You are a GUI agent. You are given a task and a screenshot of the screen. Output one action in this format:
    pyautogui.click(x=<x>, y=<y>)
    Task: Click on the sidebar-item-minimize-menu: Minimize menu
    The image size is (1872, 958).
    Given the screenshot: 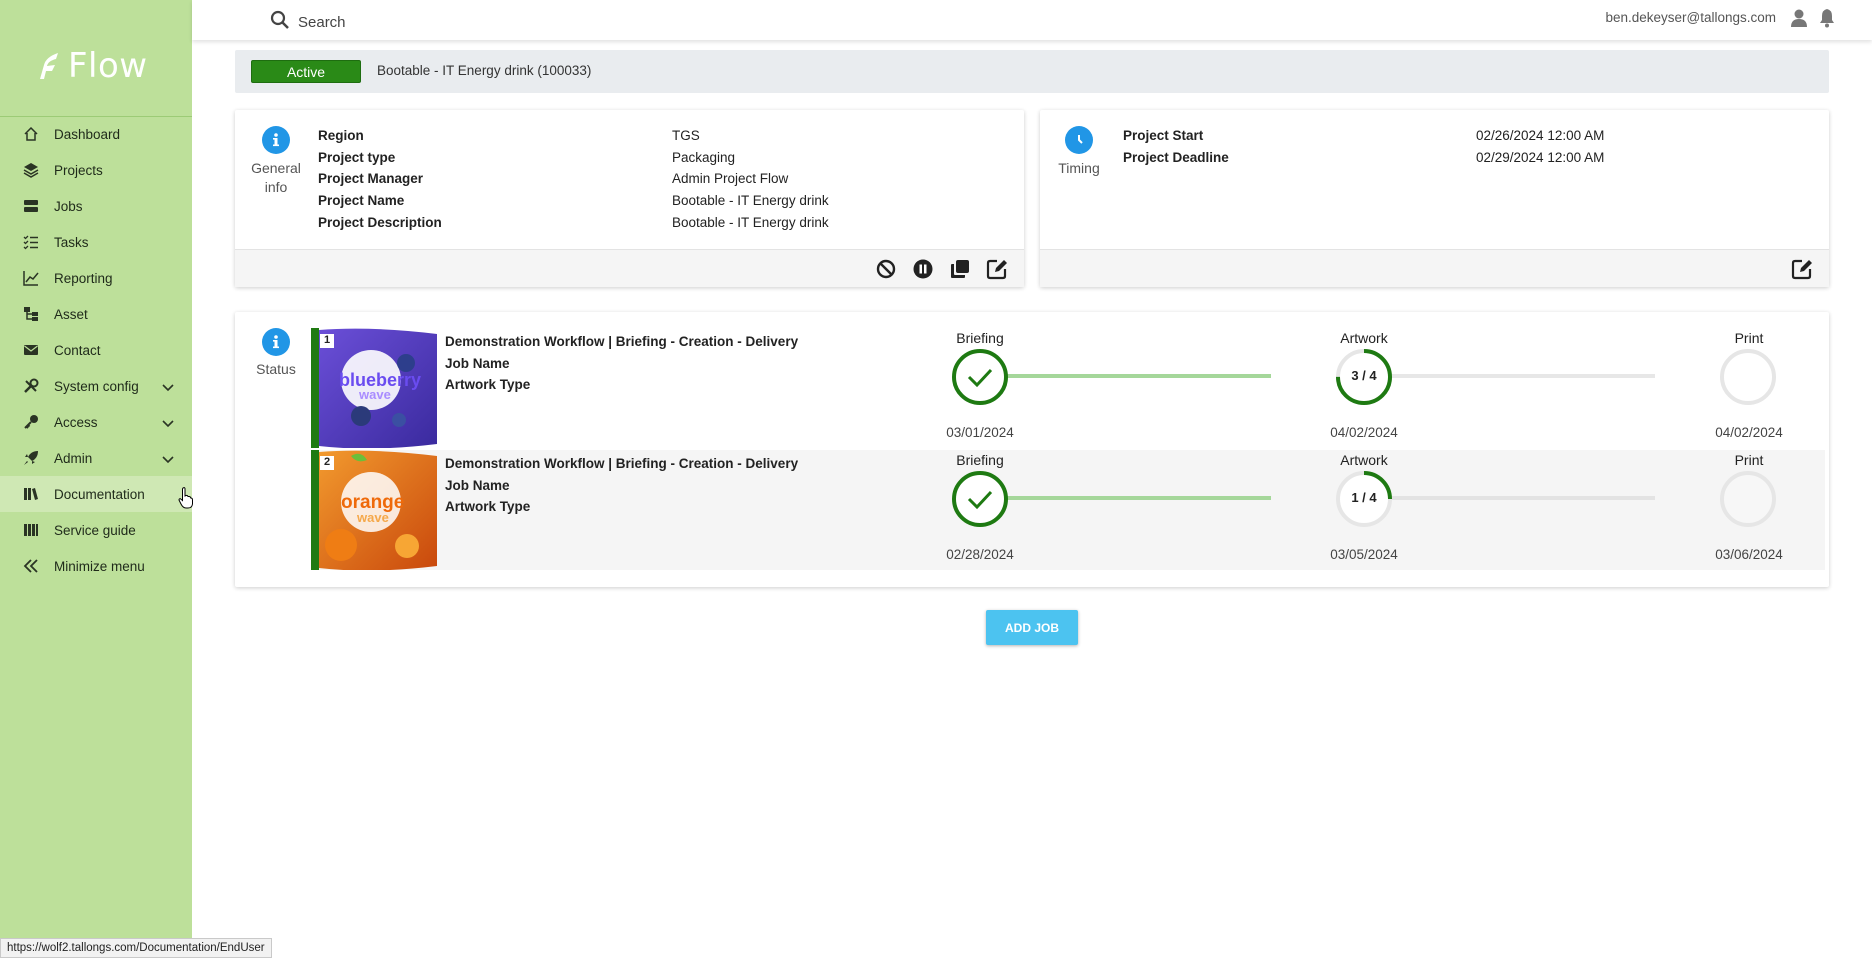 What is the action you would take?
    pyautogui.click(x=96, y=566)
    